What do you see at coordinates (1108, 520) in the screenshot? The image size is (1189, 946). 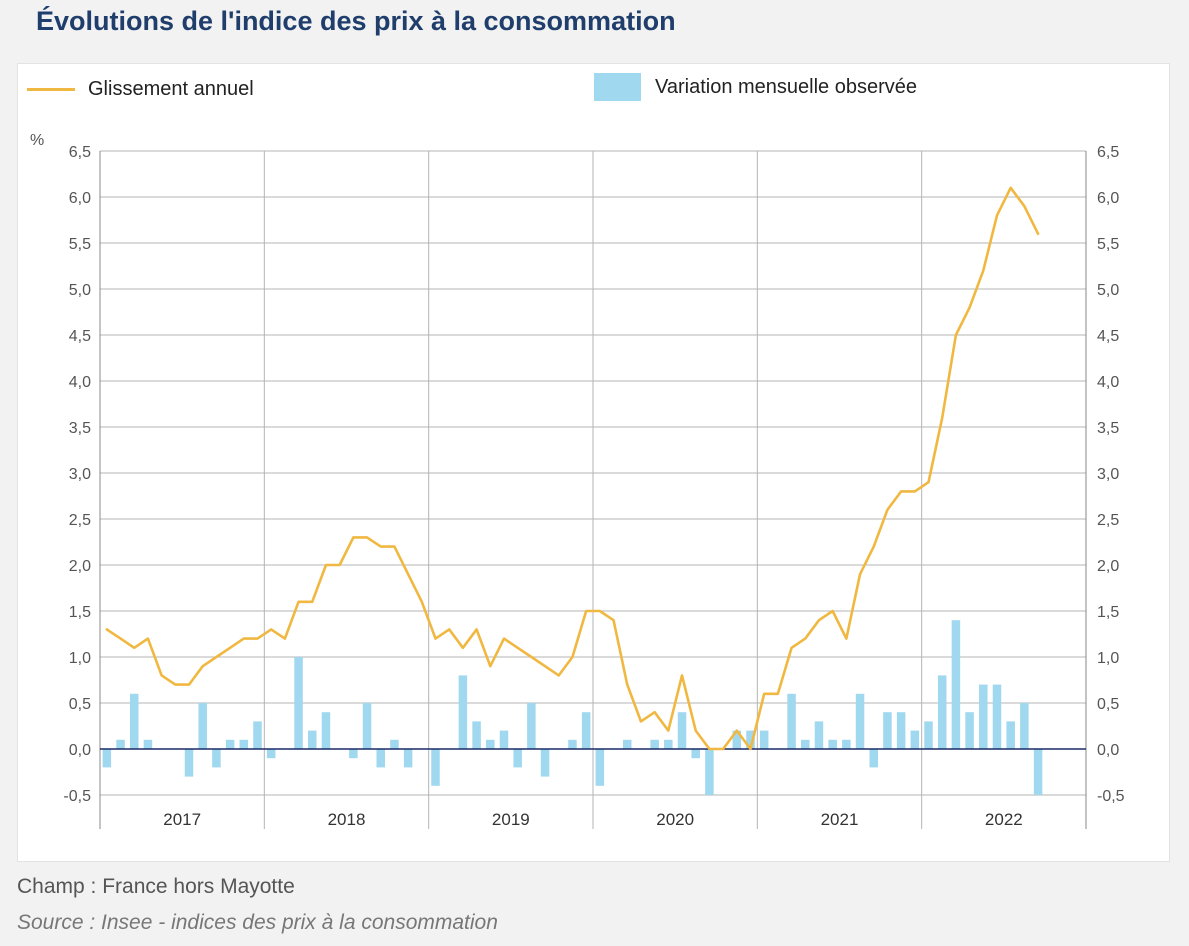 I see `y-tick-label-right: 2,5` at bounding box center [1108, 520].